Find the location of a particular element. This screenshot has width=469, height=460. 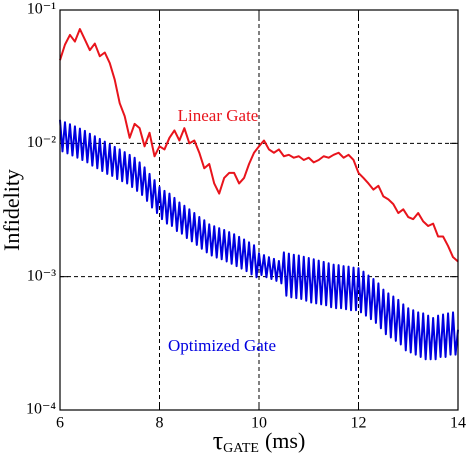

x-tick-label: 6 is located at coordinates (60, 423).